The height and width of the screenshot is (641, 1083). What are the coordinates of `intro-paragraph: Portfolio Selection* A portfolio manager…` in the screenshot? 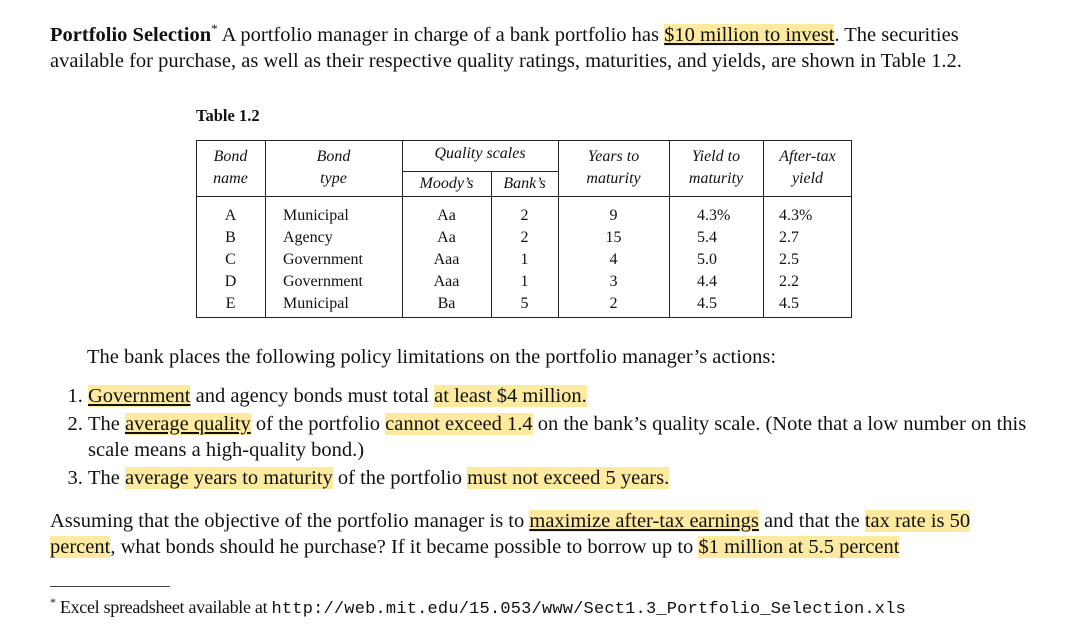 It's located at (530, 45).